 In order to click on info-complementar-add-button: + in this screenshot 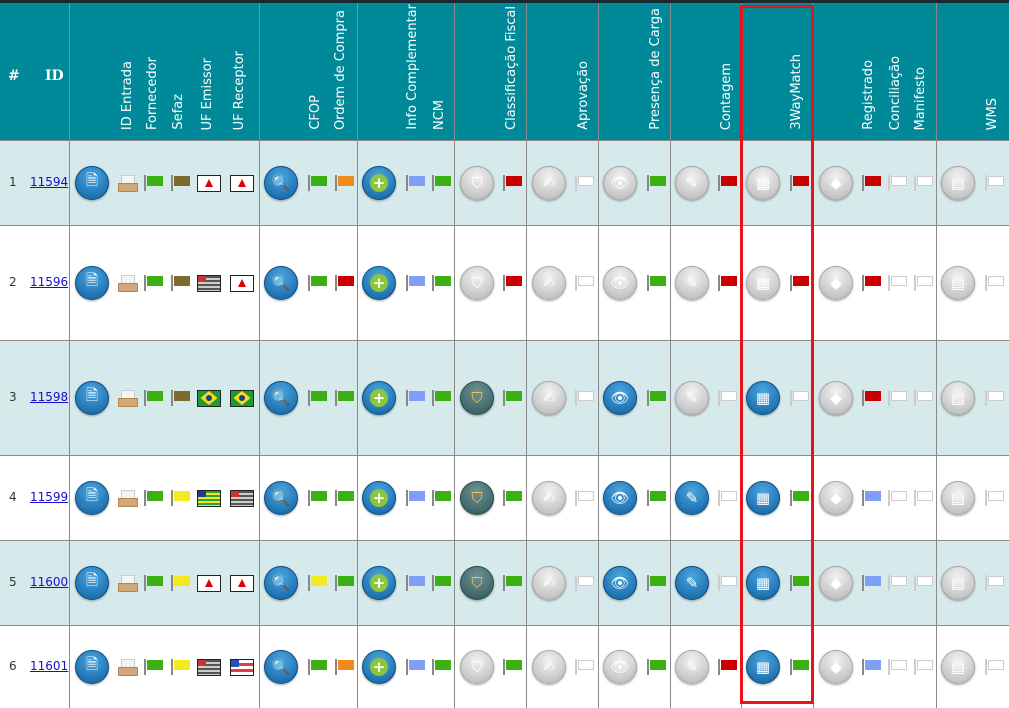, I will do `click(379, 397)`.